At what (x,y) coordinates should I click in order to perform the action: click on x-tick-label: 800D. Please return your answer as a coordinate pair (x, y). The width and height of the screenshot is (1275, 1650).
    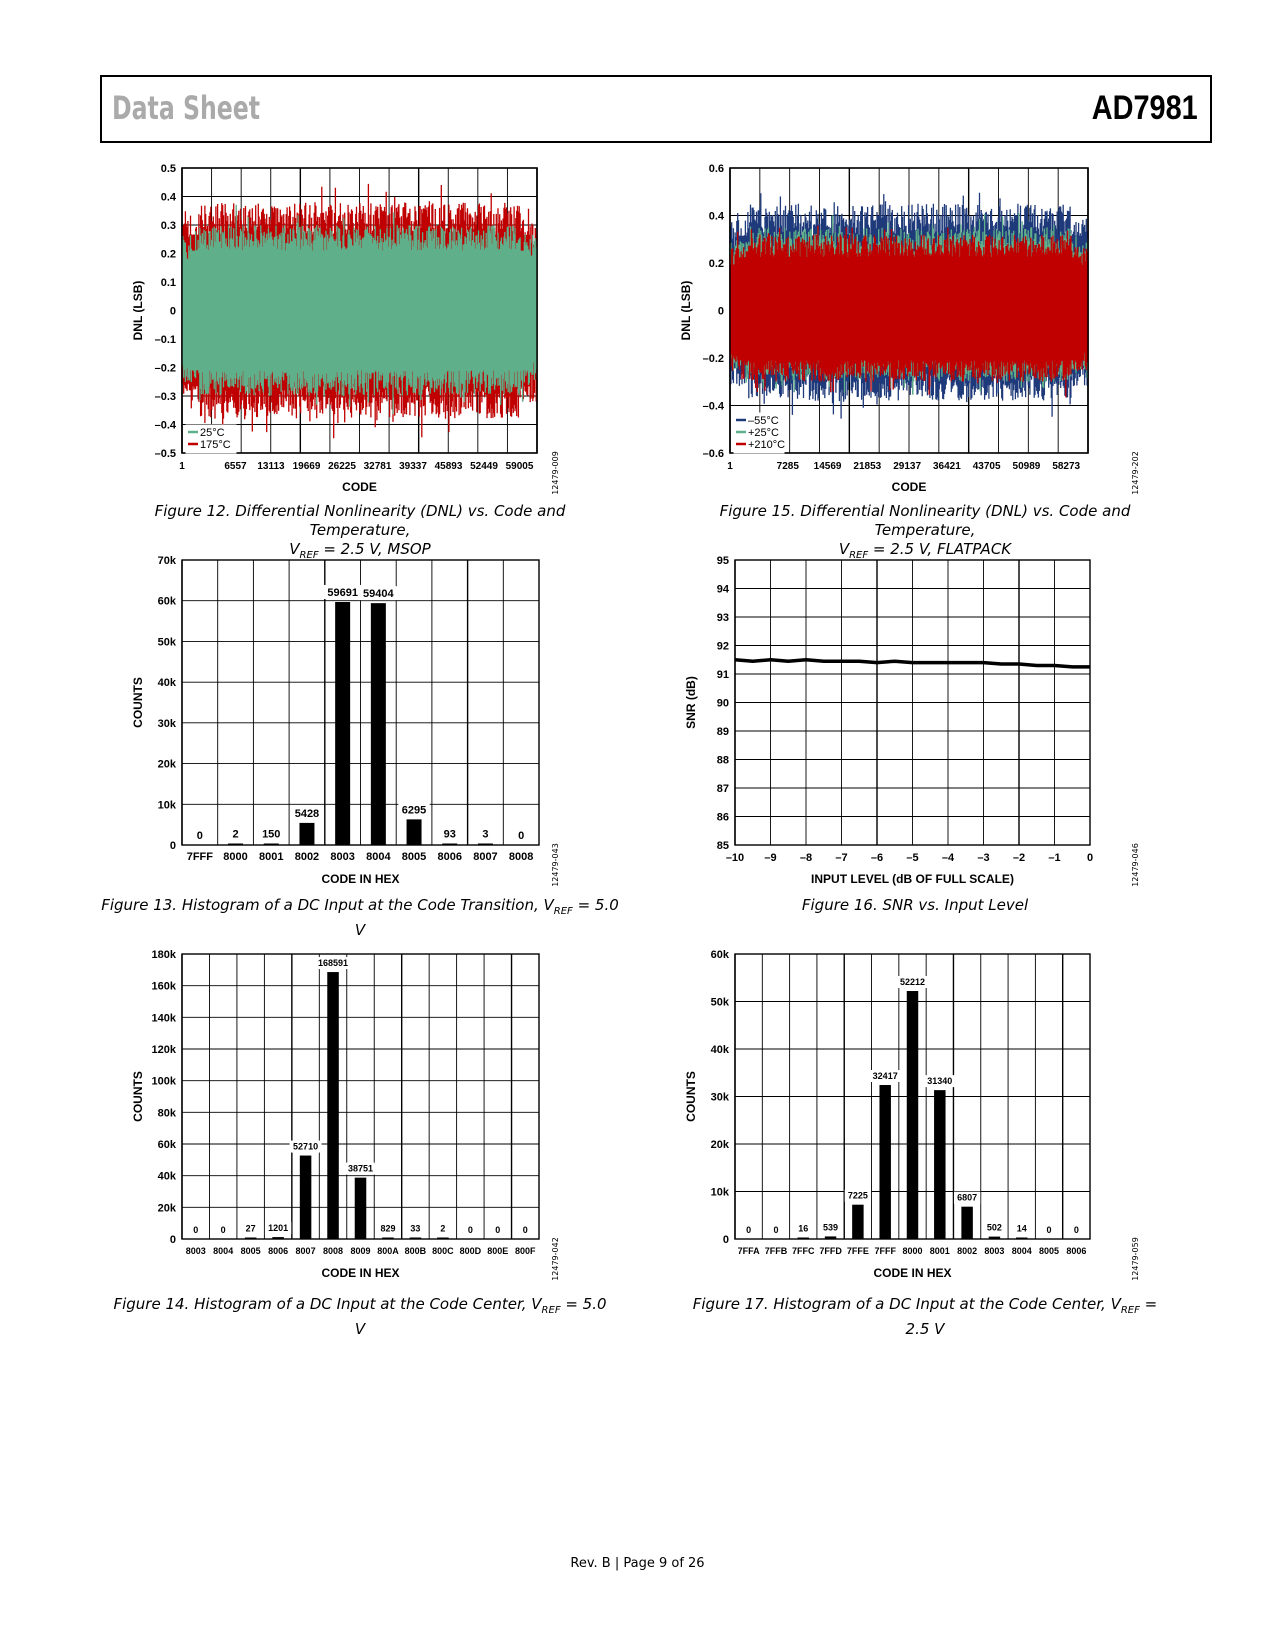
    Looking at the image, I should click on (471, 1251).